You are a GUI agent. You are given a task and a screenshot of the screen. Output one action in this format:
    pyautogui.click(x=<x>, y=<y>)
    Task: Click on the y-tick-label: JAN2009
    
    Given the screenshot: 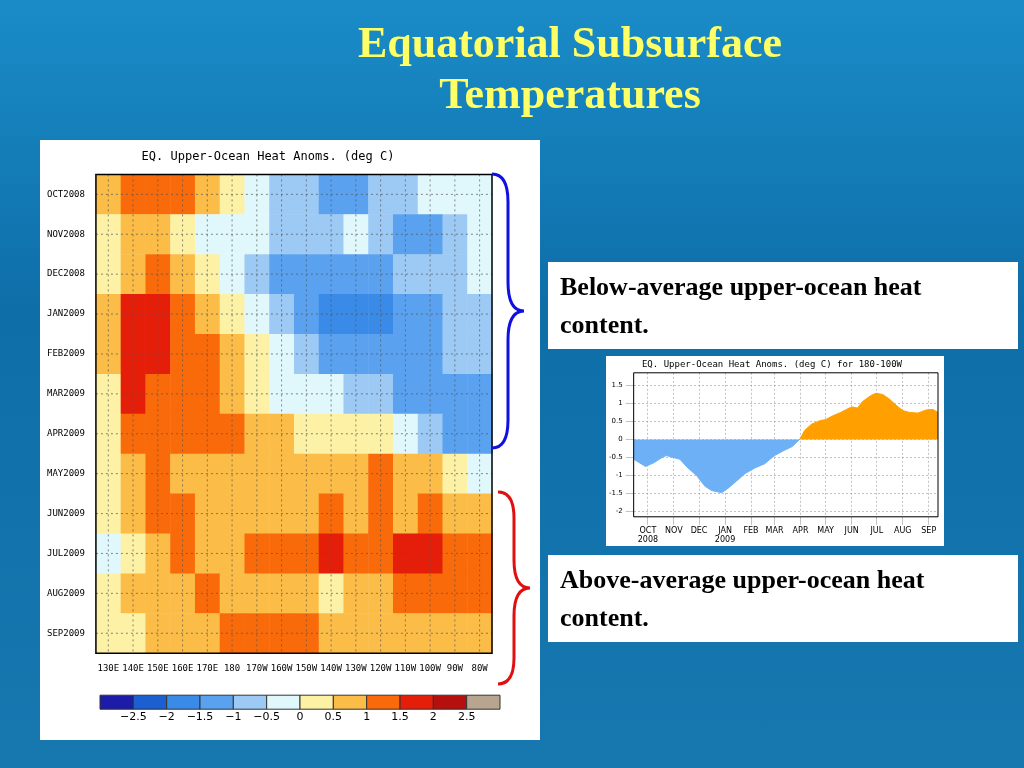 What is the action you would take?
    pyautogui.click(x=65, y=313)
    